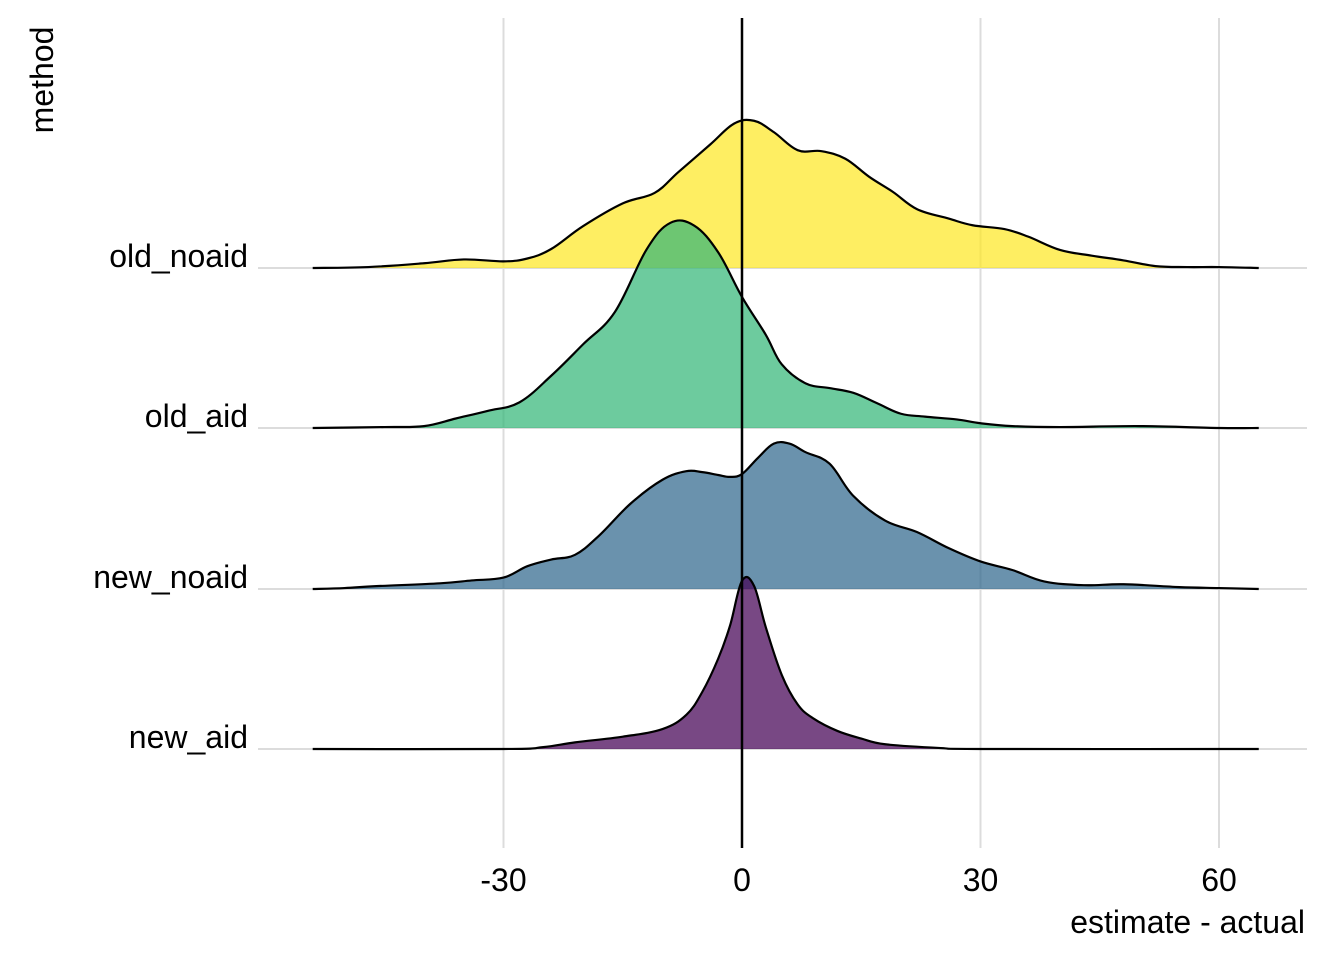 This screenshot has height=960, width=1344. What do you see at coordinates (503, 880) in the screenshot?
I see `x-tick-label: -30` at bounding box center [503, 880].